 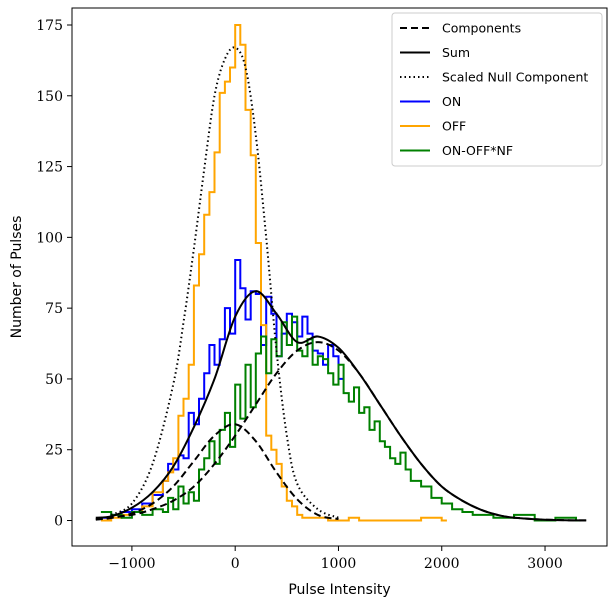 What do you see at coordinates (481, 28) in the screenshot?
I see `legend-label-components: Components` at bounding box center [481, 28].